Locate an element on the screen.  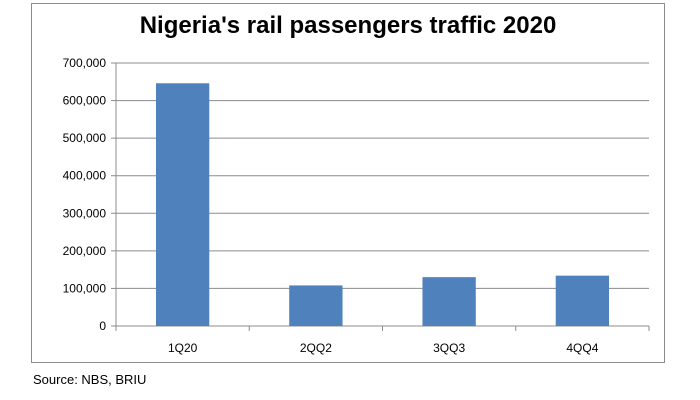
y-tick-label: 100,000 is located at coordinates (85, 288).